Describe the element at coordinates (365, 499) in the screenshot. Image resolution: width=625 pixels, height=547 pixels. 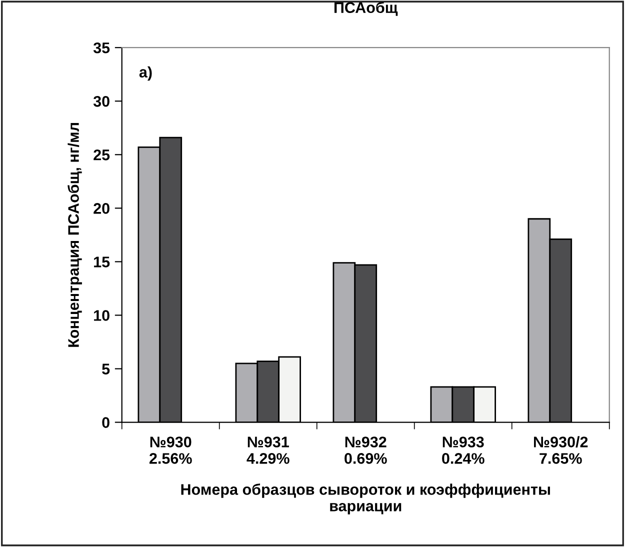
I see `x-axis-title: Номера образцов сывороток и коэфффициенты вариации` at that location.